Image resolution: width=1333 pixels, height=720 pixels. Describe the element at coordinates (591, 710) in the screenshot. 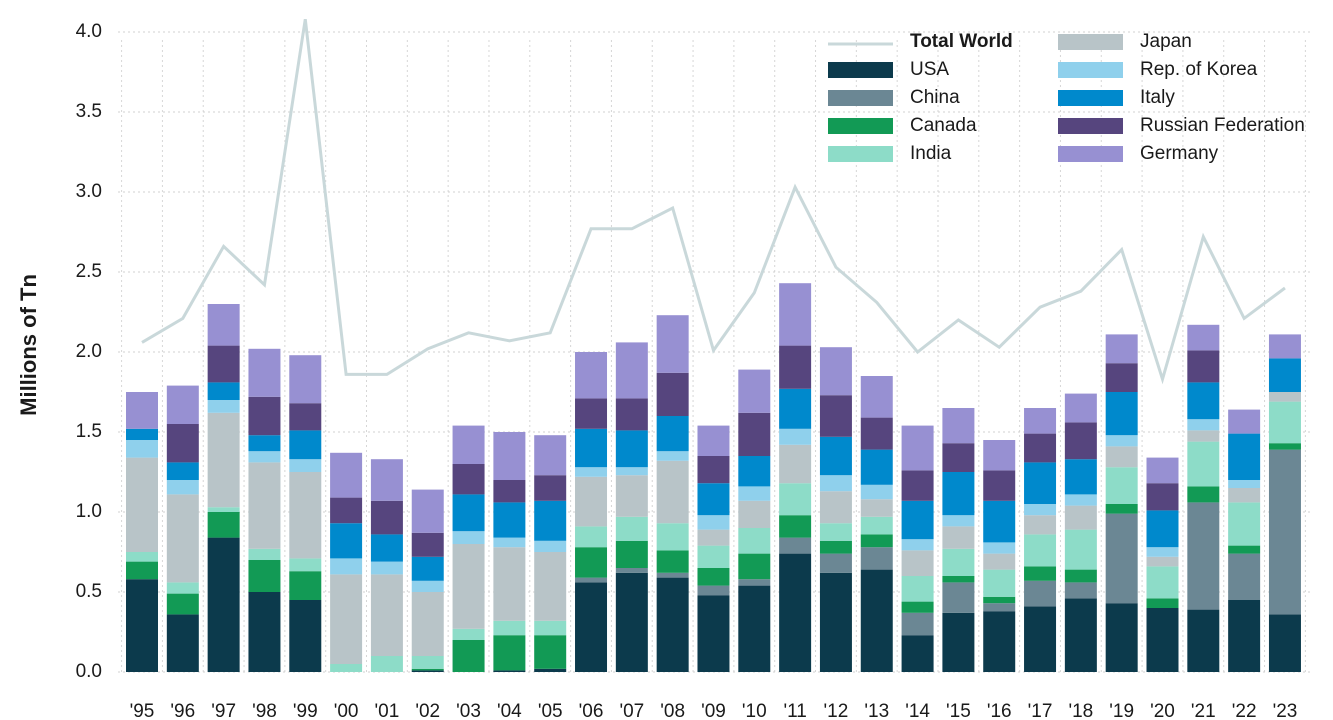

I see `x-tick-label: '06` at that location.